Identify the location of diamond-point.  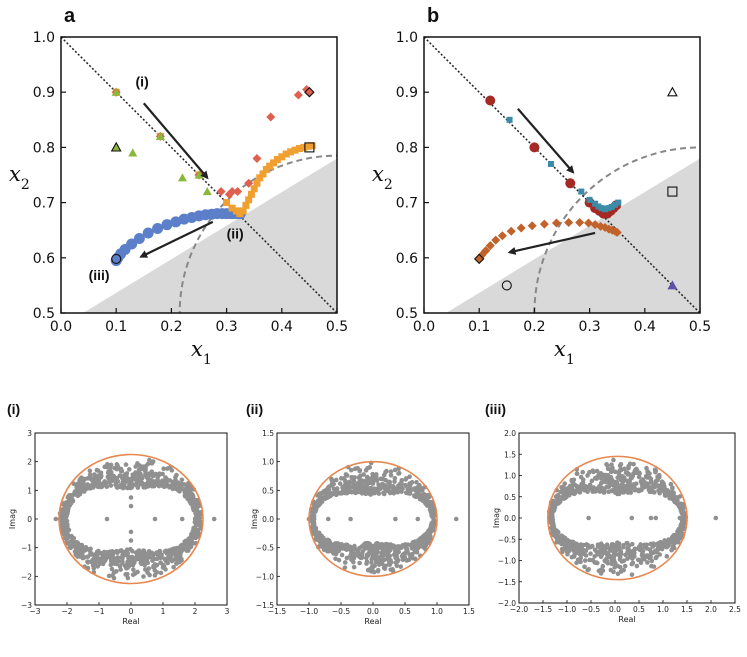
(249, 183).